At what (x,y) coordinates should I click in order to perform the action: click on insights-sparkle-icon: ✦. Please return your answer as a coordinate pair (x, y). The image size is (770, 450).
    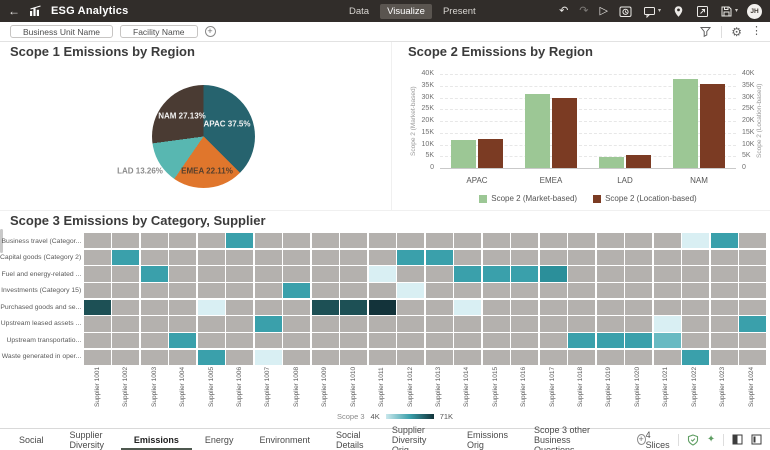
    Looking at the image, I should click on (711, 439).